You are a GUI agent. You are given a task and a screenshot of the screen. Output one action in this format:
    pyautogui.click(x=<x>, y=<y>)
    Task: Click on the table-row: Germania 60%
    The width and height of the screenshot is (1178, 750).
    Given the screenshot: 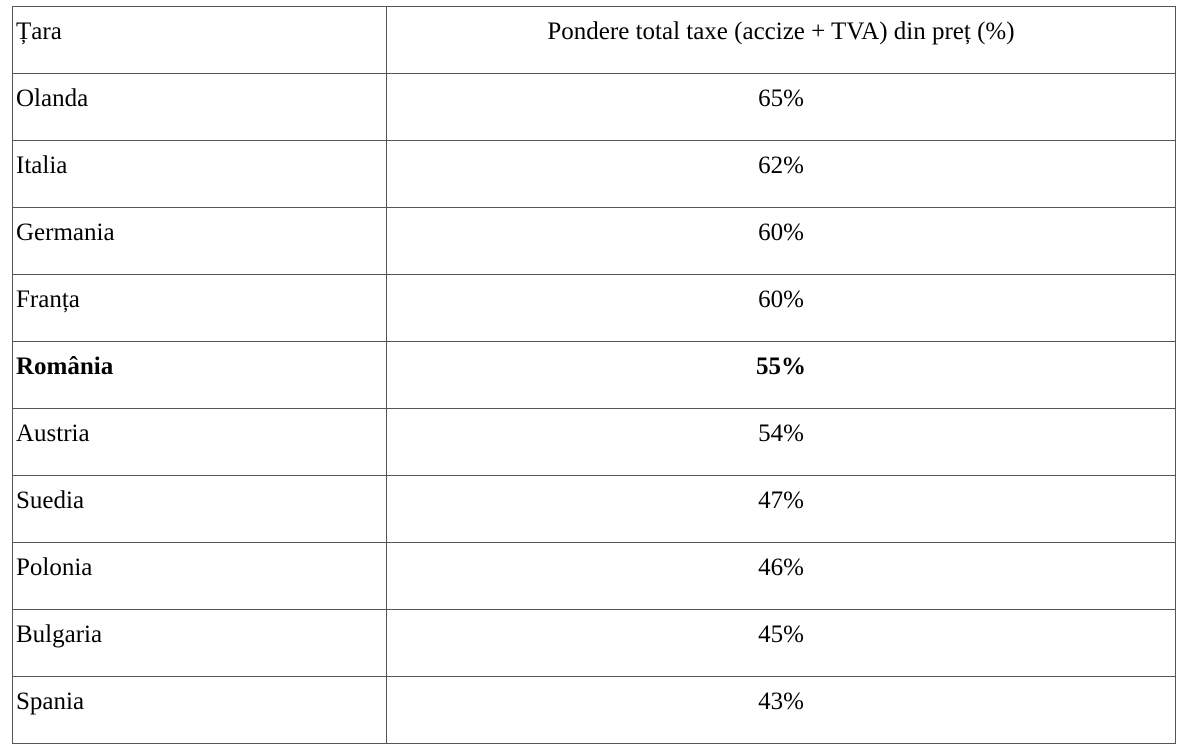 What is the action you would take?
    pyautogui.click(x=594, y=241)
    